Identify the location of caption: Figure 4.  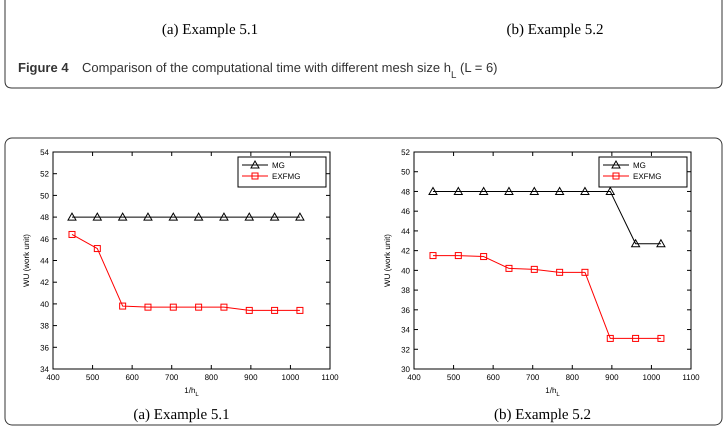
(44, 67).